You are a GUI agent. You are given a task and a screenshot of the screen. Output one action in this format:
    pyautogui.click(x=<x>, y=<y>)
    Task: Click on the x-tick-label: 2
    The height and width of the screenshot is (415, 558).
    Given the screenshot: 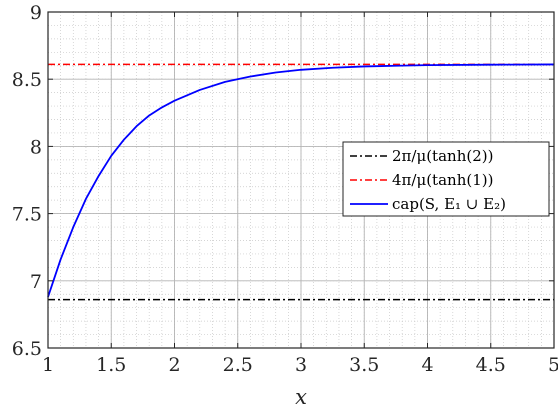 What is the action you would take?
    pyautogui.click(x=174, y=365)
    